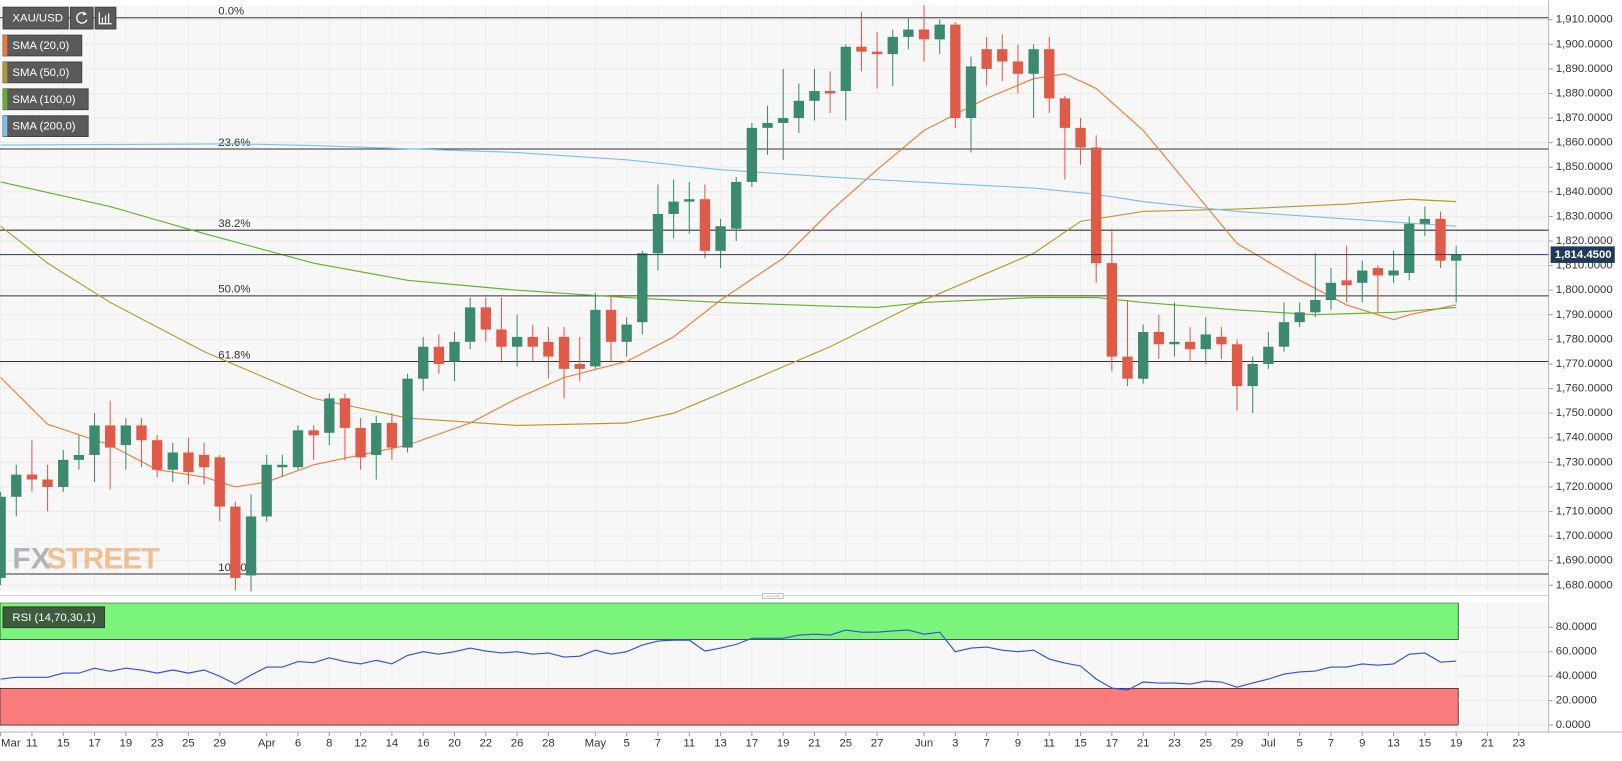 This screenshot has width=1622, height=761. I want to click on rsi-y-tick-label: 60.0000, so click(1576, 652).